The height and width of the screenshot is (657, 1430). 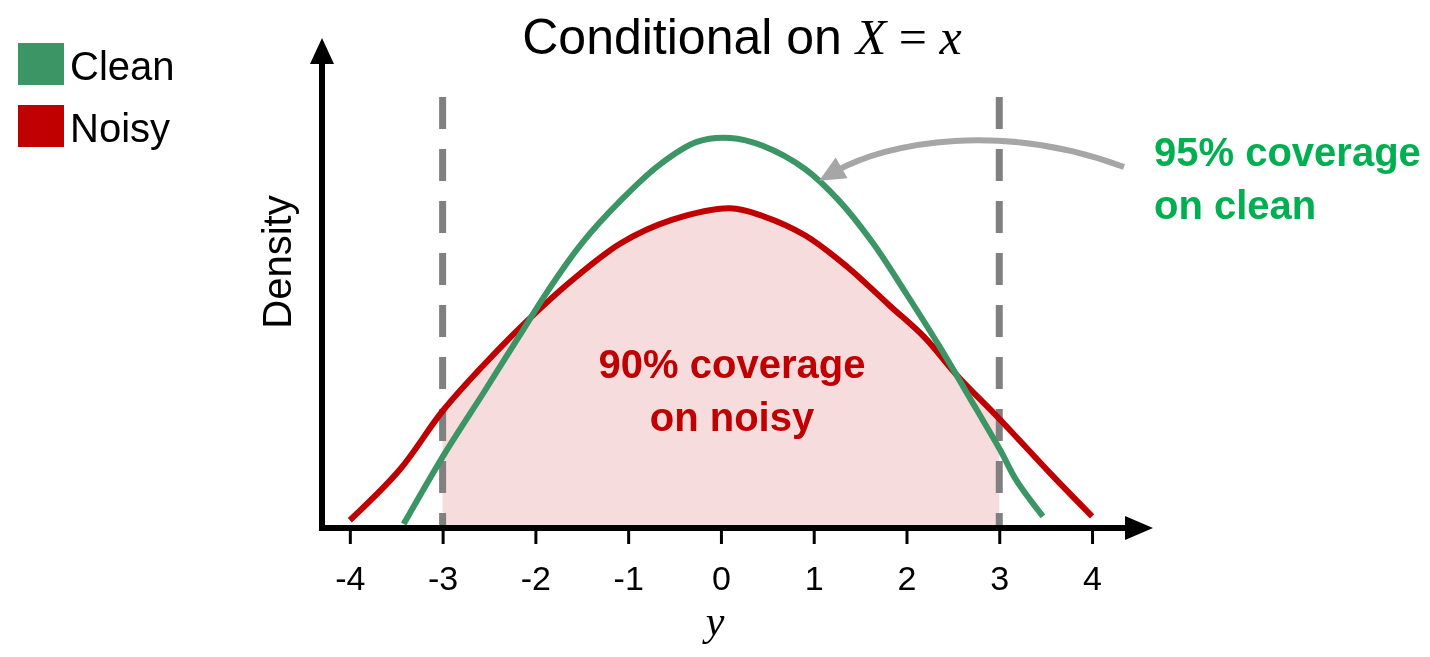 I want to click on x-tick-label: -3, so click(x=443, y=577).